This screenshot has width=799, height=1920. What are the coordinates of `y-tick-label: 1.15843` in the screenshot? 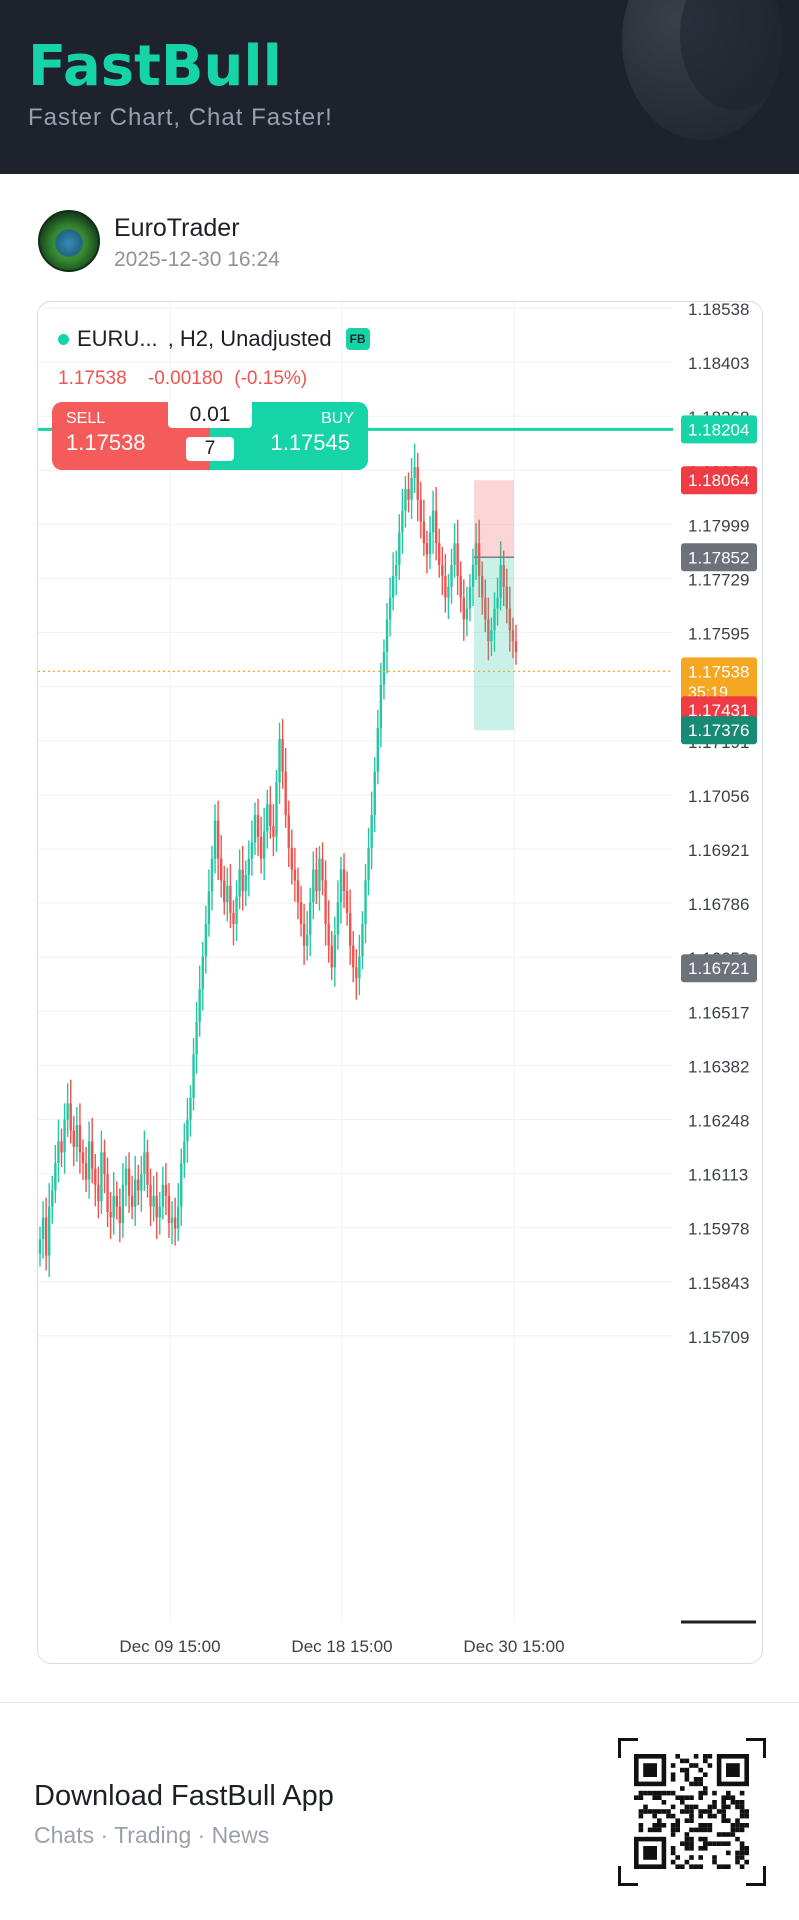 It's located at (718, 1283).